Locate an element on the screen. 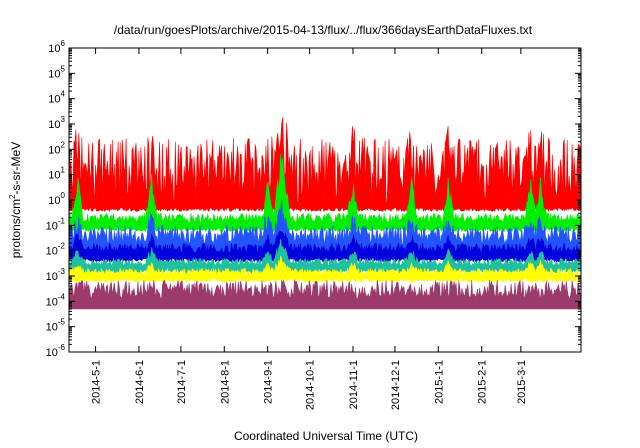 This screenshot has width=640, height=448. y-tick-label: 10⁻² is located at coordinates (56, 250).